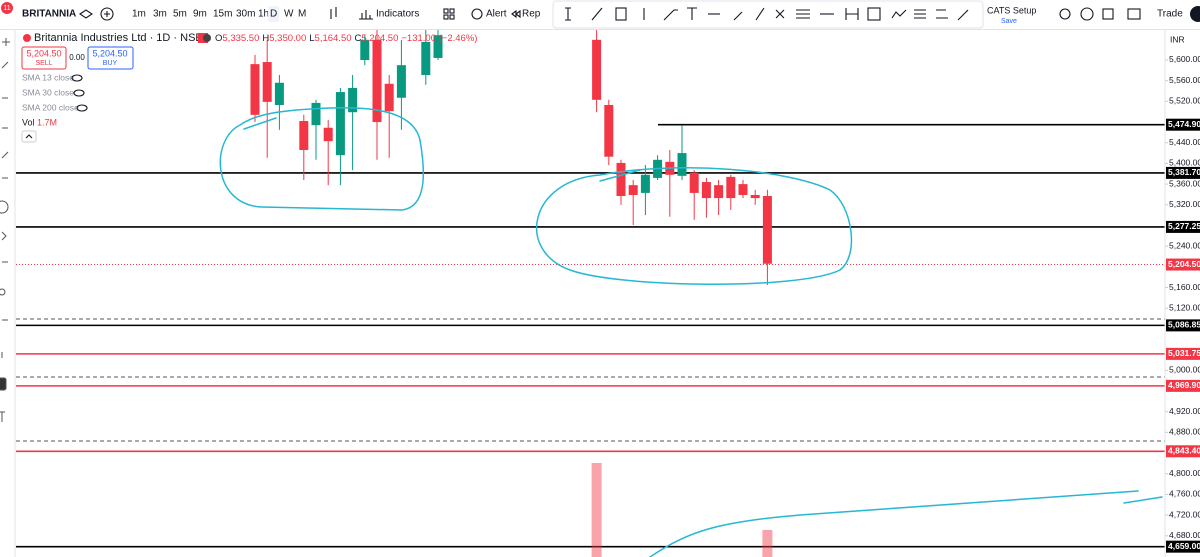  Describe the element at coordinates (222, 14) in the screenshot. I see `interval: 15m` at that location.